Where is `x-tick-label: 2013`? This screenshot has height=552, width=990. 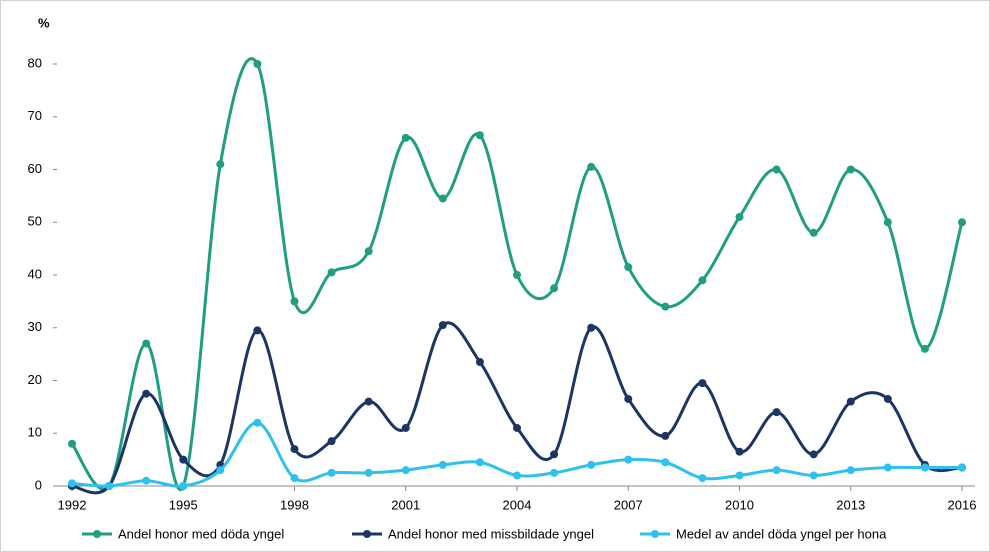
x-tick-label: 2013 is located at coordinates (850, 504).